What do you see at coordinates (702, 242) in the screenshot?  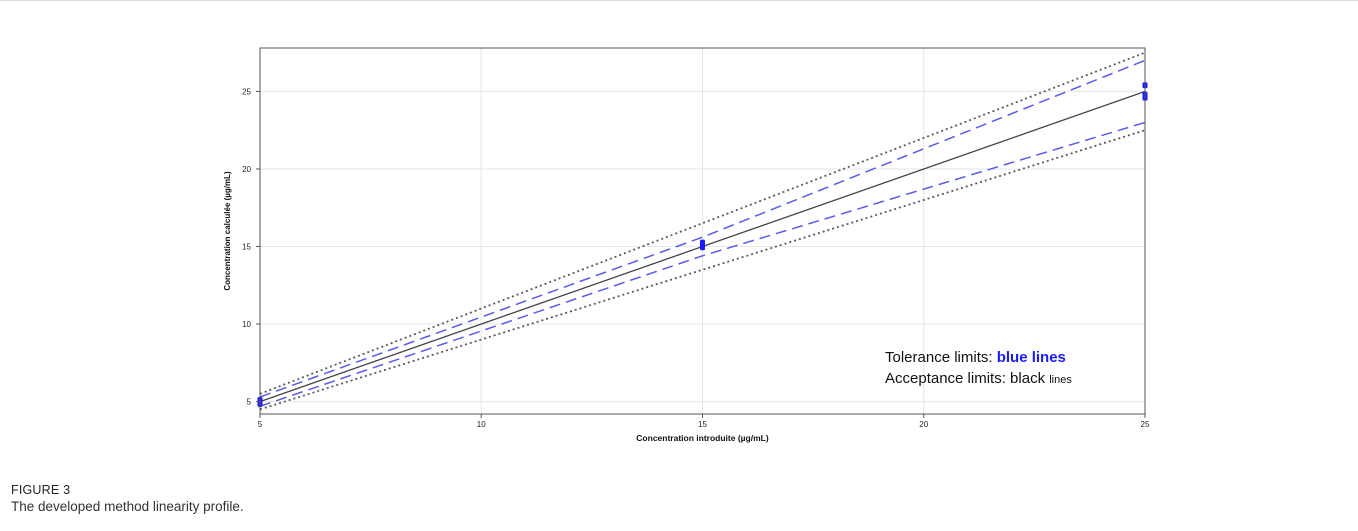 I see `data-point` at bounding box center [702, 242].